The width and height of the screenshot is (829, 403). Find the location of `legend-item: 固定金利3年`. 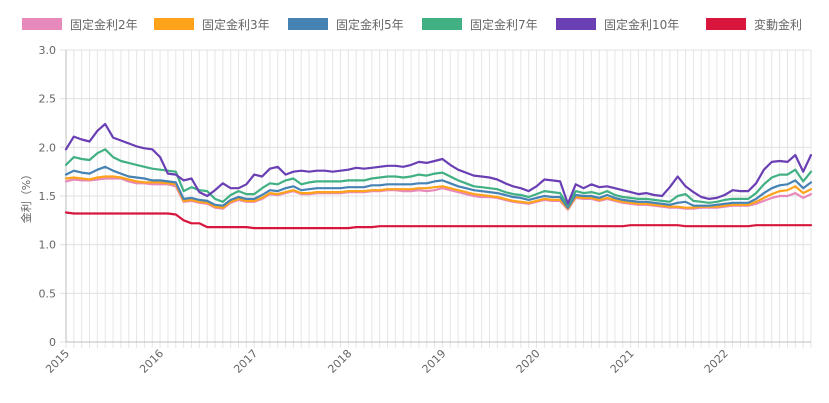

legend-item: 固定金利3年 is located at coordinates (212, 24).